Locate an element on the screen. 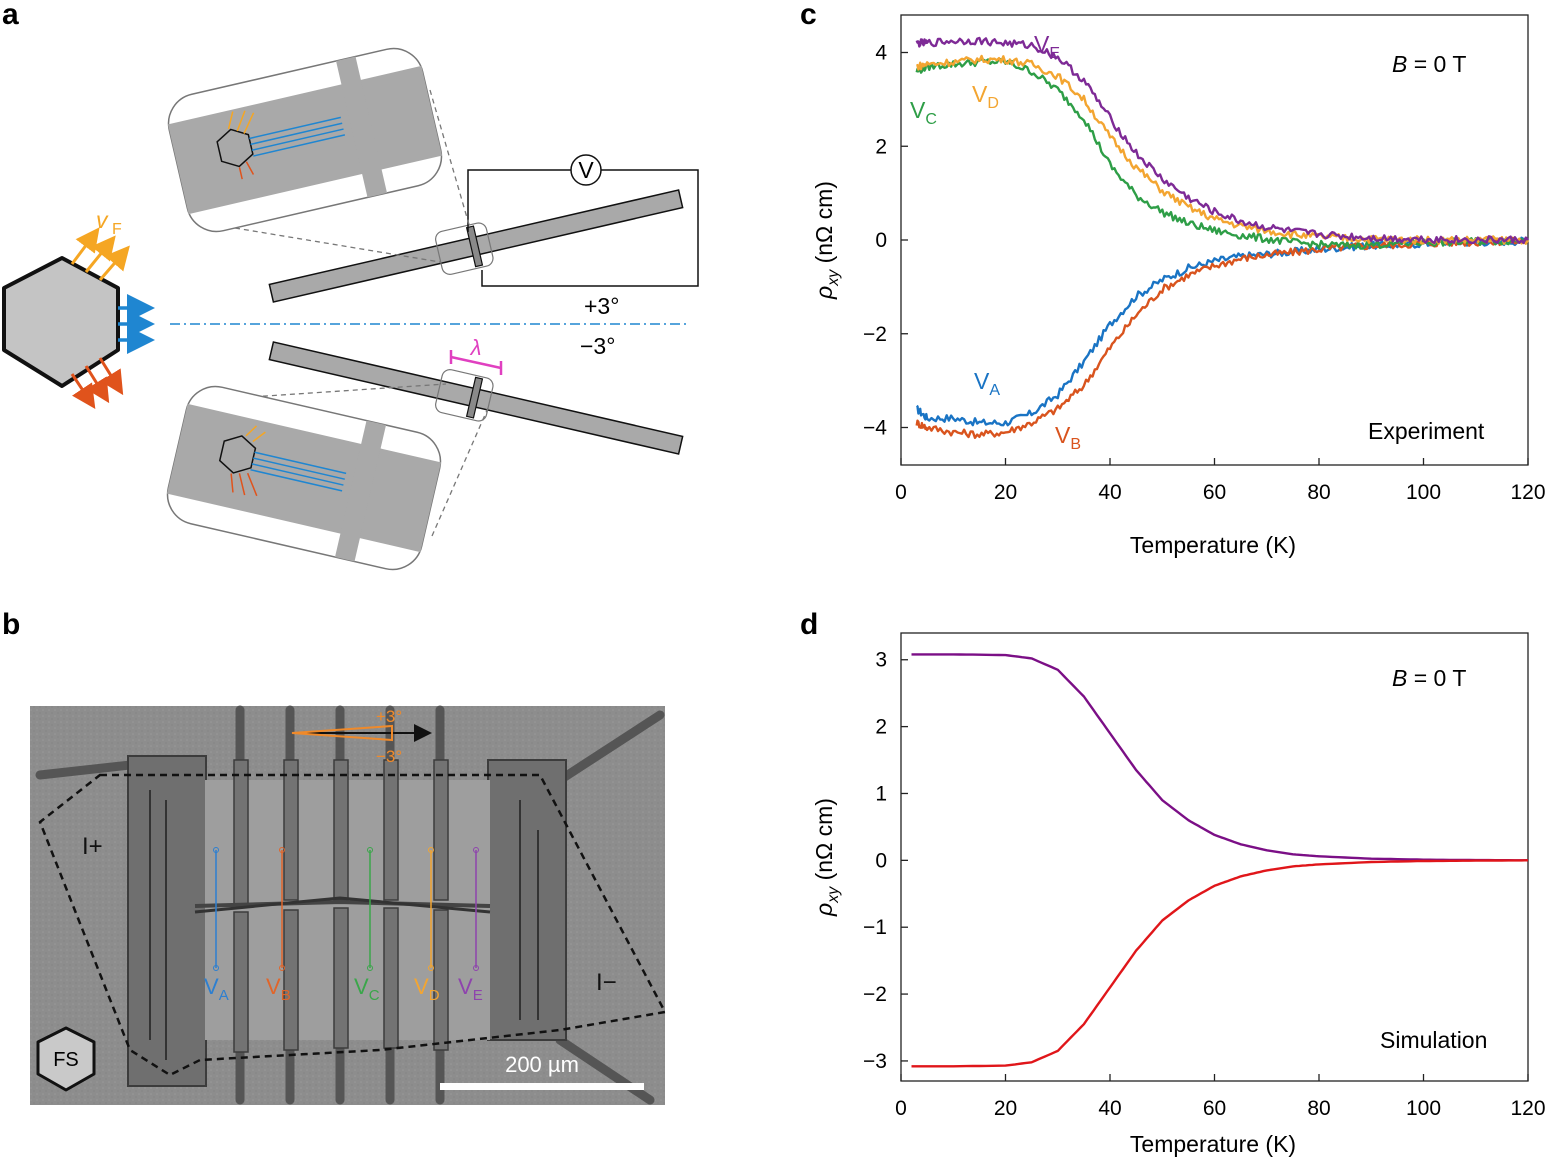 The width and height of the screenshot is (1550, 1163). y-tick-label: −3 is located at coordinates (875, 1061).